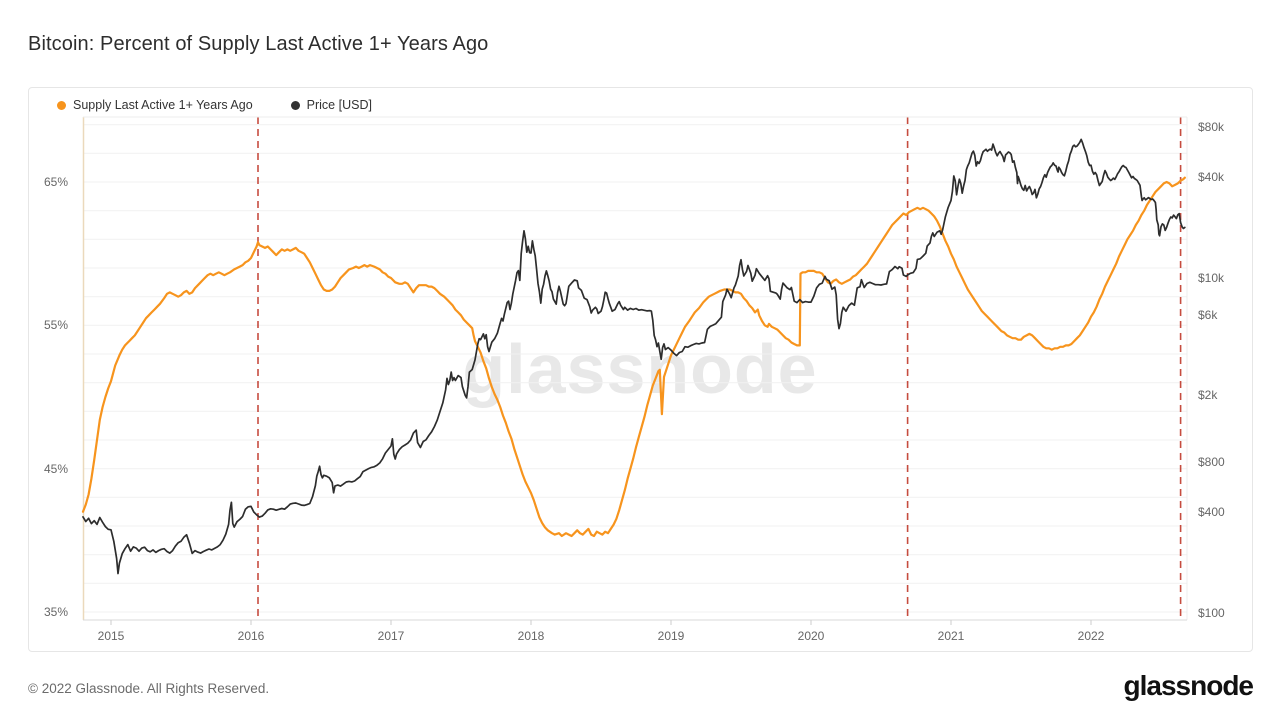 The image size is (1280, 720). What do you see at coordinates (339, 105) in the screenshot?
I see `legend-label-price: Price [USD]` at bounding box center [339, 105].